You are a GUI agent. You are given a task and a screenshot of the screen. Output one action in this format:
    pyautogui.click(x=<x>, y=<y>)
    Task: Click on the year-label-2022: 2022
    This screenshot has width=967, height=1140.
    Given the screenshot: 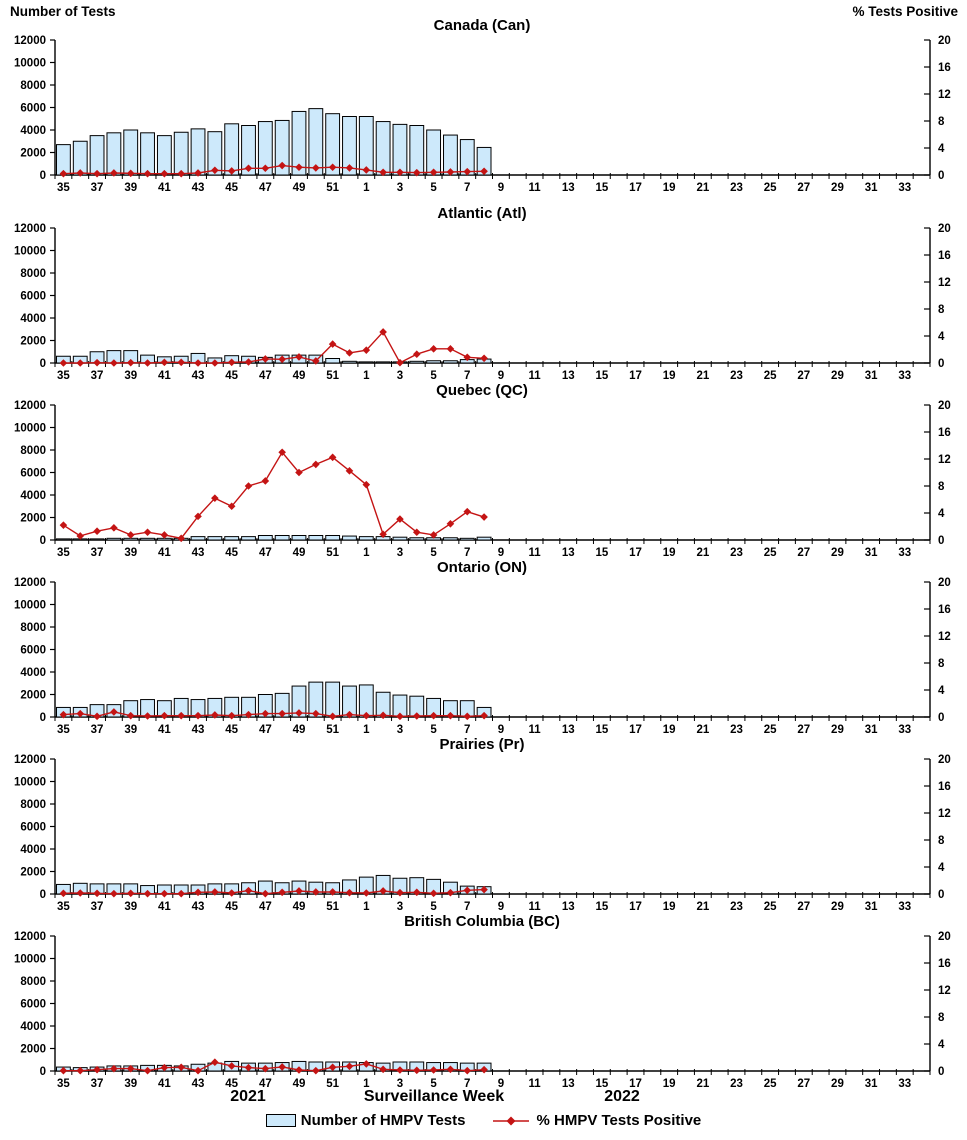 What is the action you would take?
    pyautogui.click(x=622, y=1096)
    